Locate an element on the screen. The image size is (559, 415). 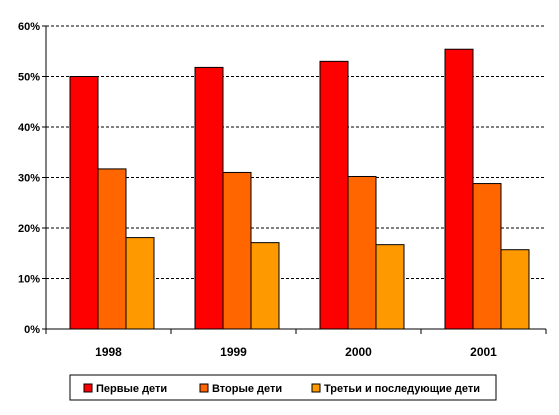
y-tick-label: 30% is located at coordinates (29, 179).